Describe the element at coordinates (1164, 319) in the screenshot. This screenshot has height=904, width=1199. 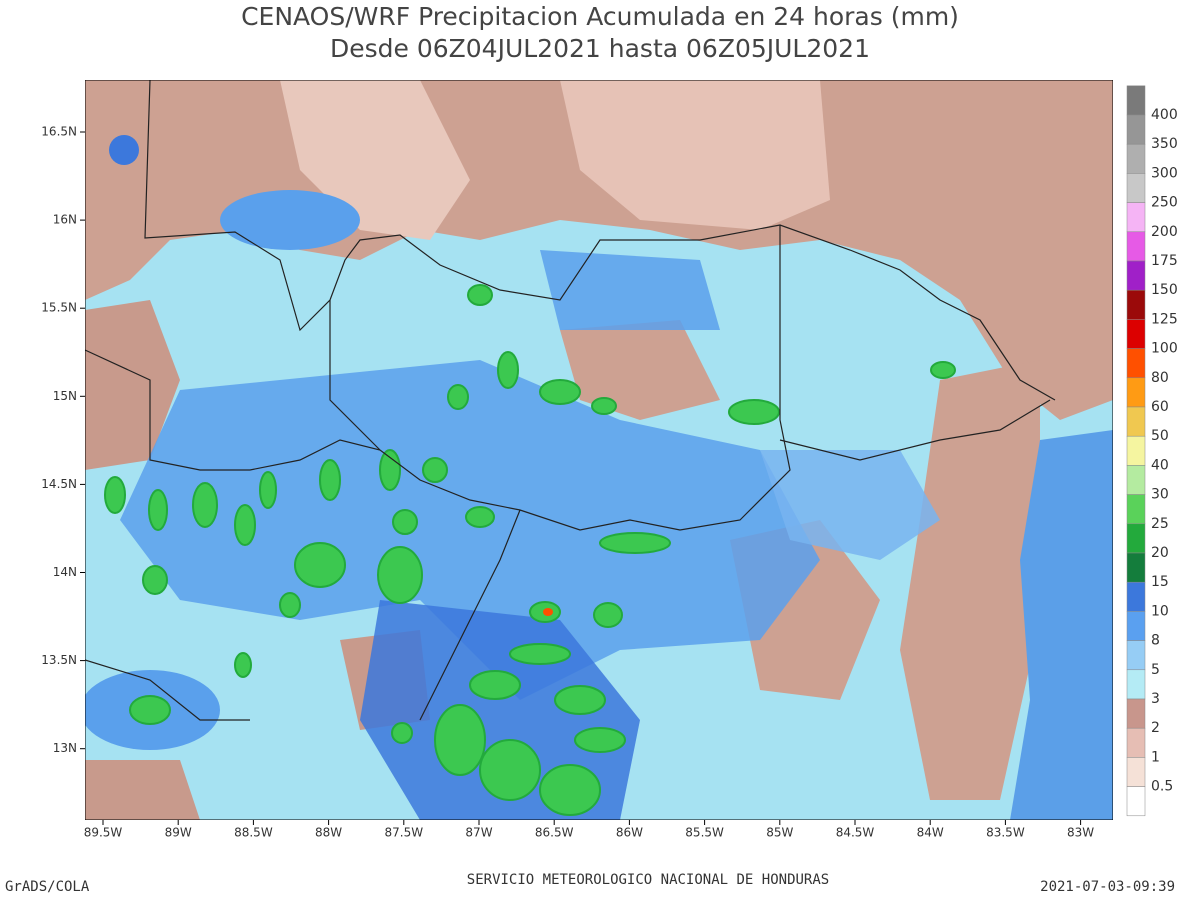
I see `colorbar-label: 125` at that location.